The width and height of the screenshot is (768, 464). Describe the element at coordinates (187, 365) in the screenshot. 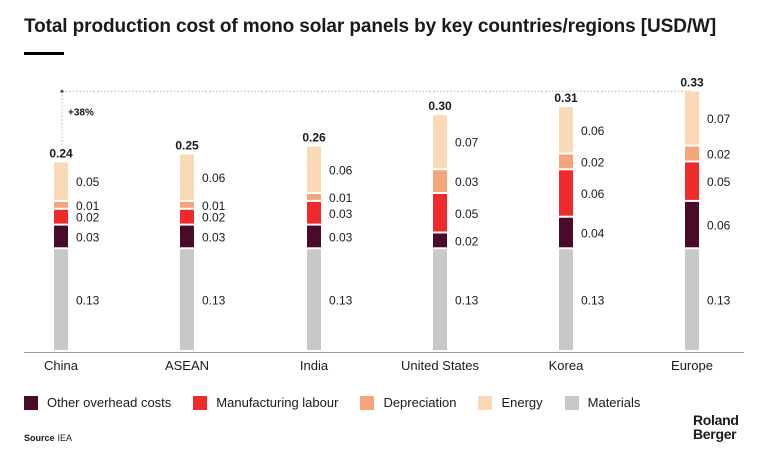

I see `category-label: ASEAN` at that location.